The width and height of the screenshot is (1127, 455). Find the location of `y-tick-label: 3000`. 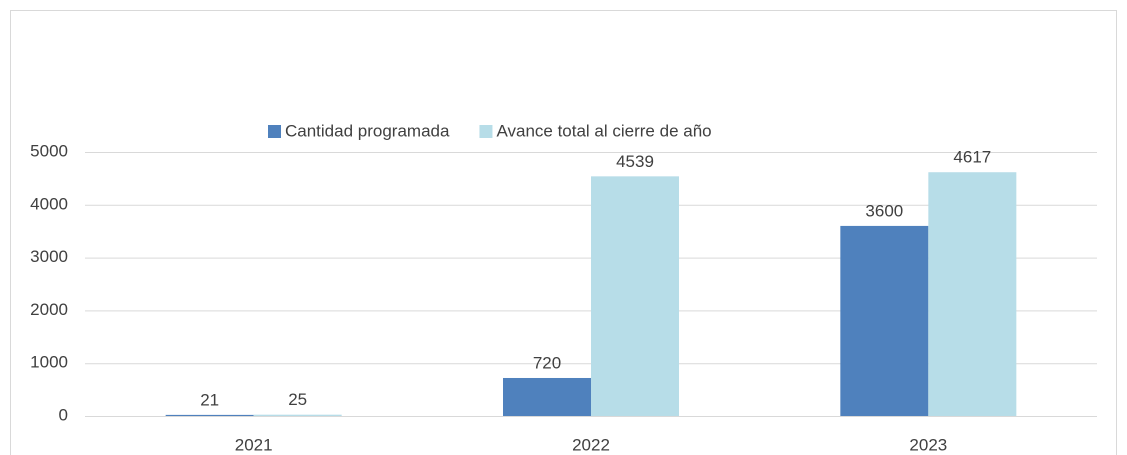

y-tick-label: 3000 is located at coordinates (49, 256).